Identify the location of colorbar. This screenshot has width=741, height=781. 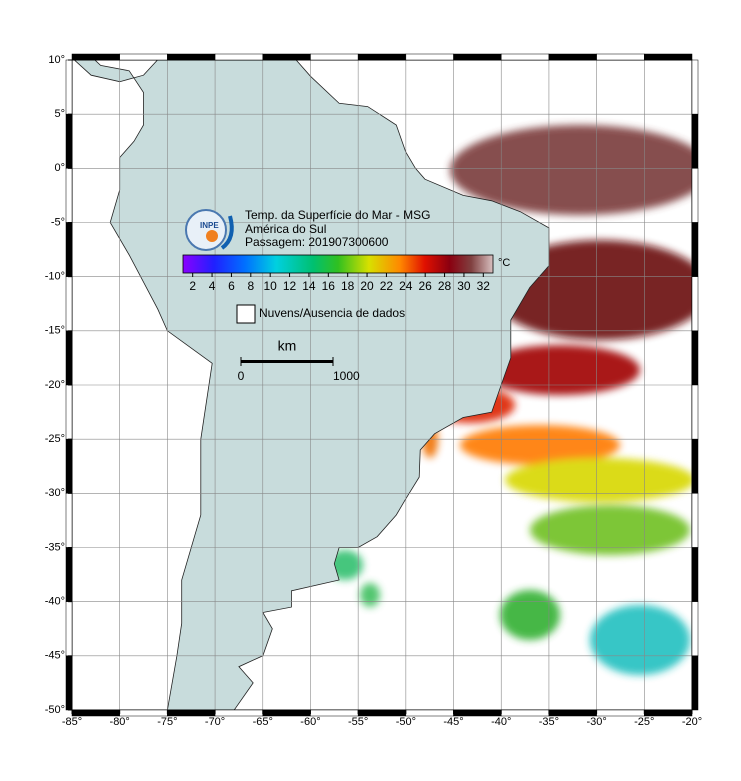
(338, 264).